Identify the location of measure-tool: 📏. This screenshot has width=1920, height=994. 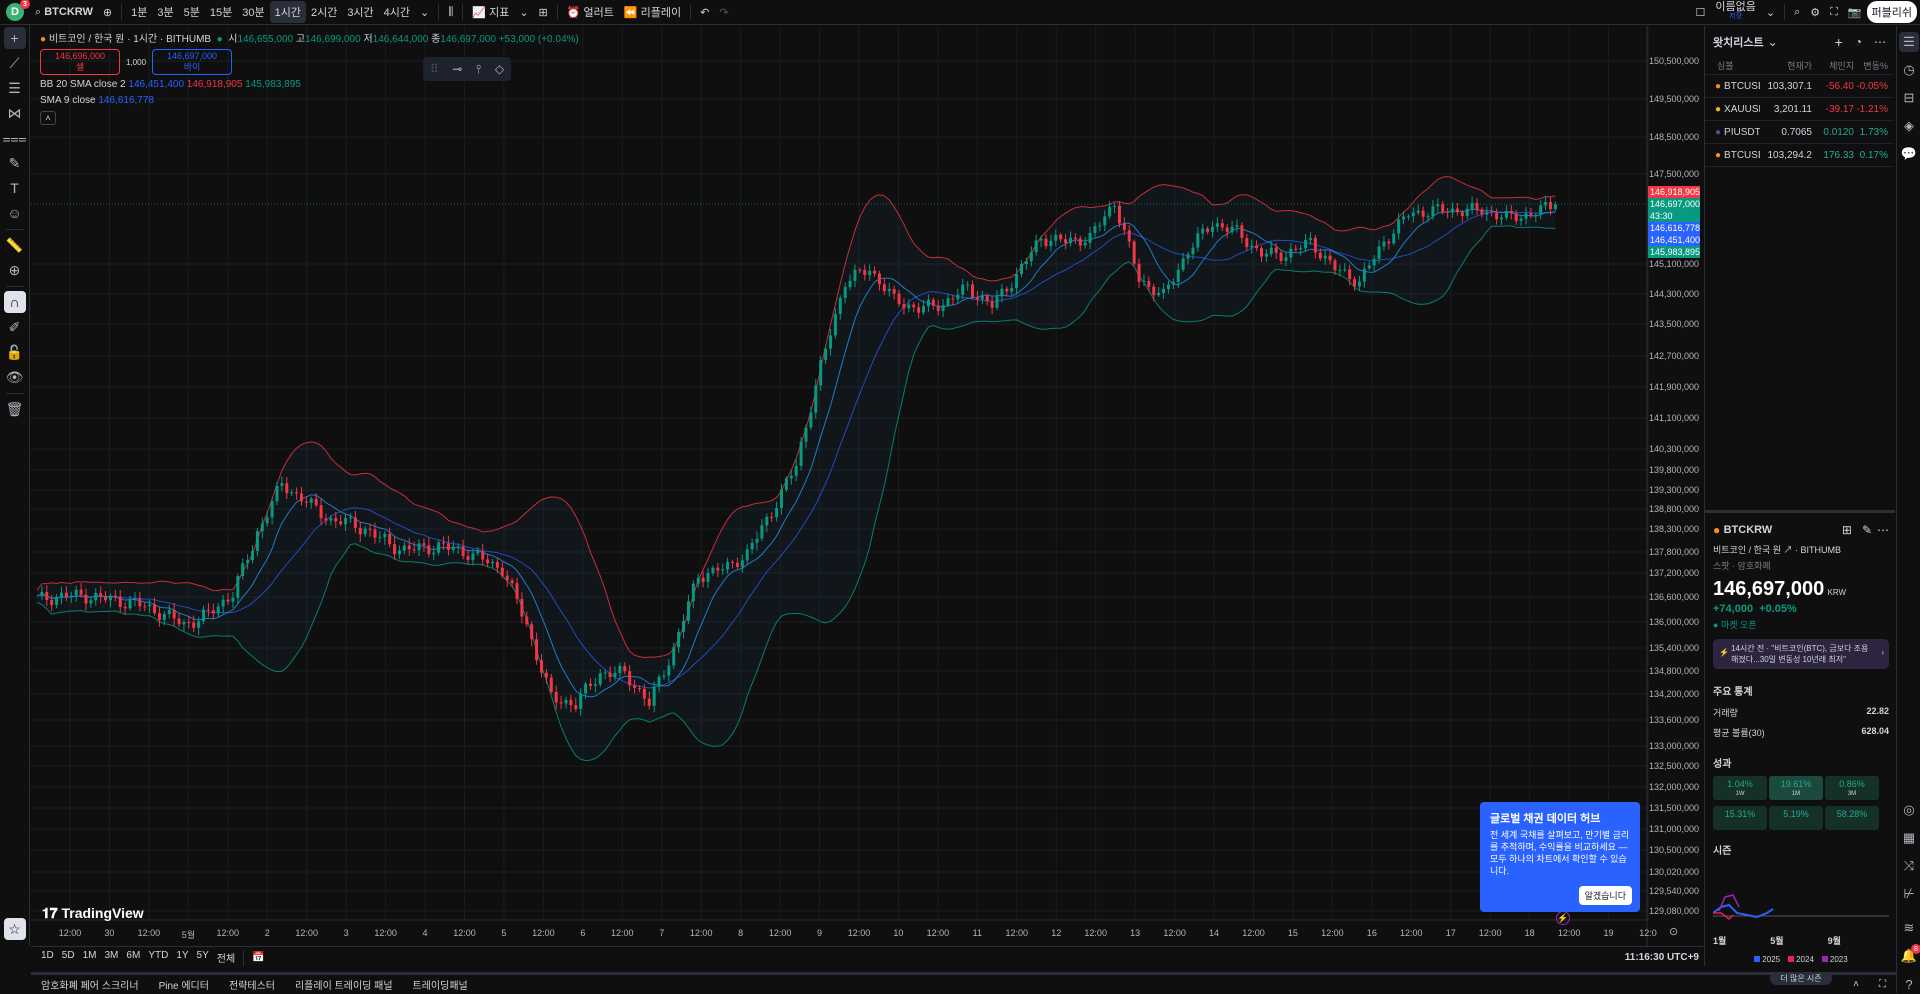
(15, 245).